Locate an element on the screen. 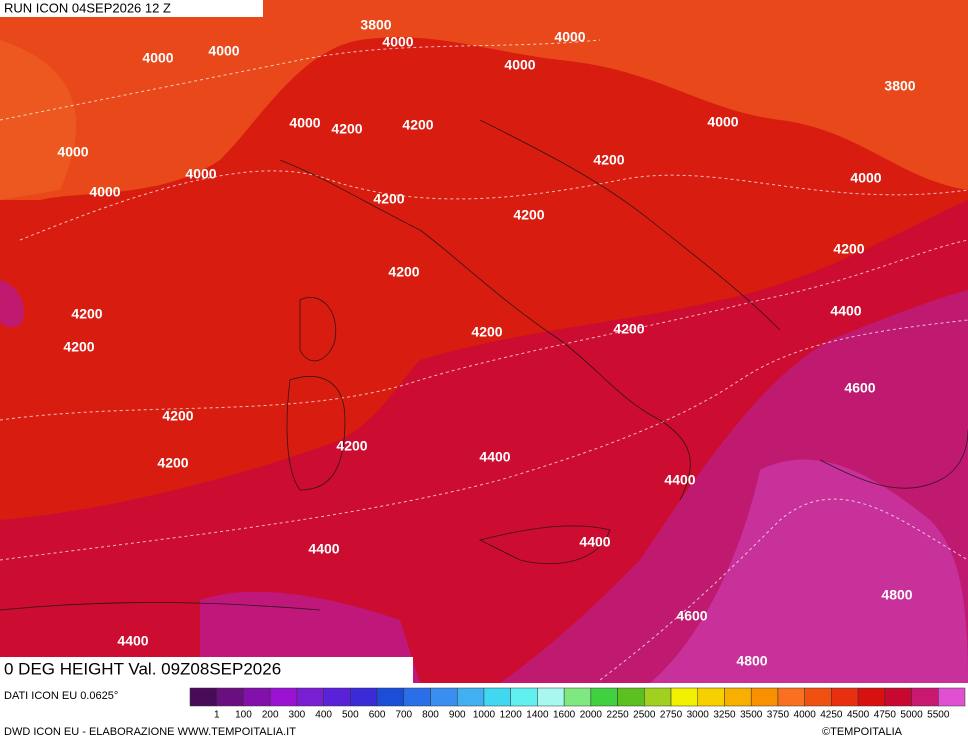  scale-label: 2250 is located at coordinates (617, 715).